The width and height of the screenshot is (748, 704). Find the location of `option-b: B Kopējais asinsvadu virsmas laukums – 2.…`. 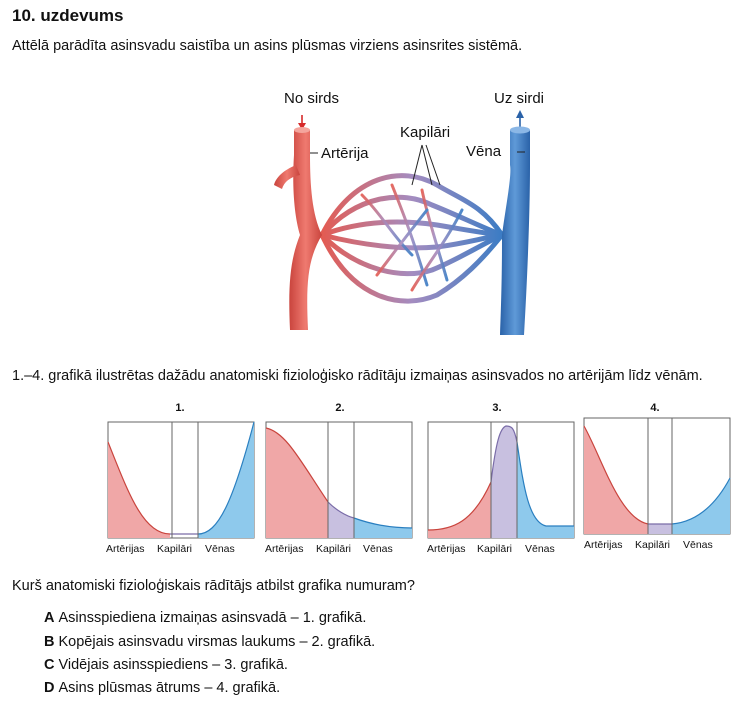

option-b: B Kopējais asinsvadu virsmas laukums – 2.… is located at coordinates (209, 642).